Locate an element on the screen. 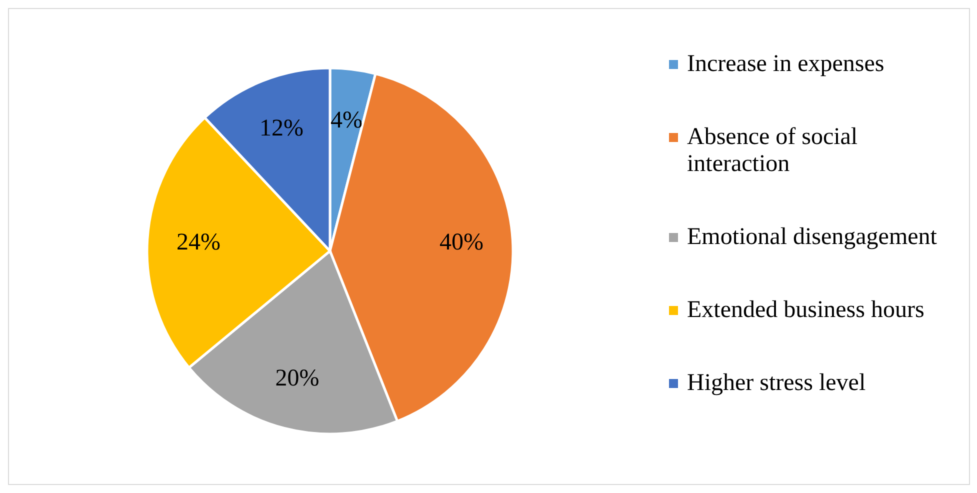 The width and height of the screenshot is (977, 493). legend-label: Extended business hours is located at coordinates (805, 310).